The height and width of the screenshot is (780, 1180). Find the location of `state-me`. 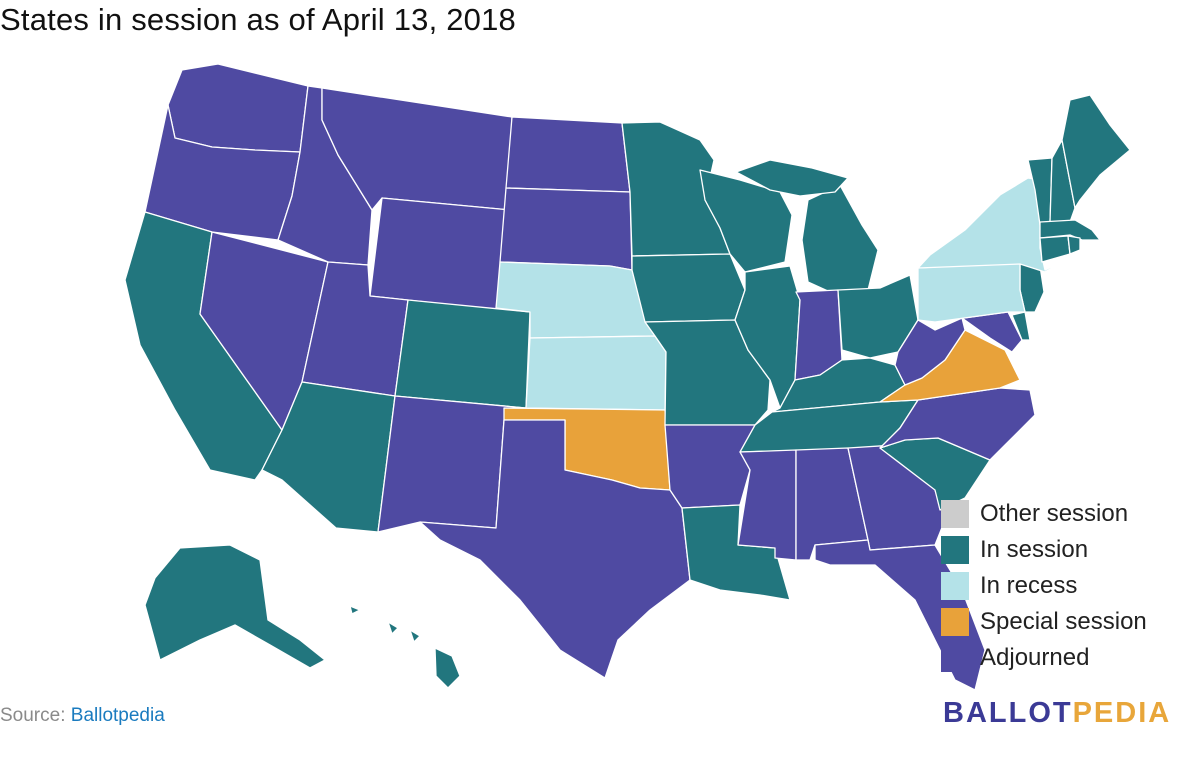

state-me is located at coordinates (1096, 151).